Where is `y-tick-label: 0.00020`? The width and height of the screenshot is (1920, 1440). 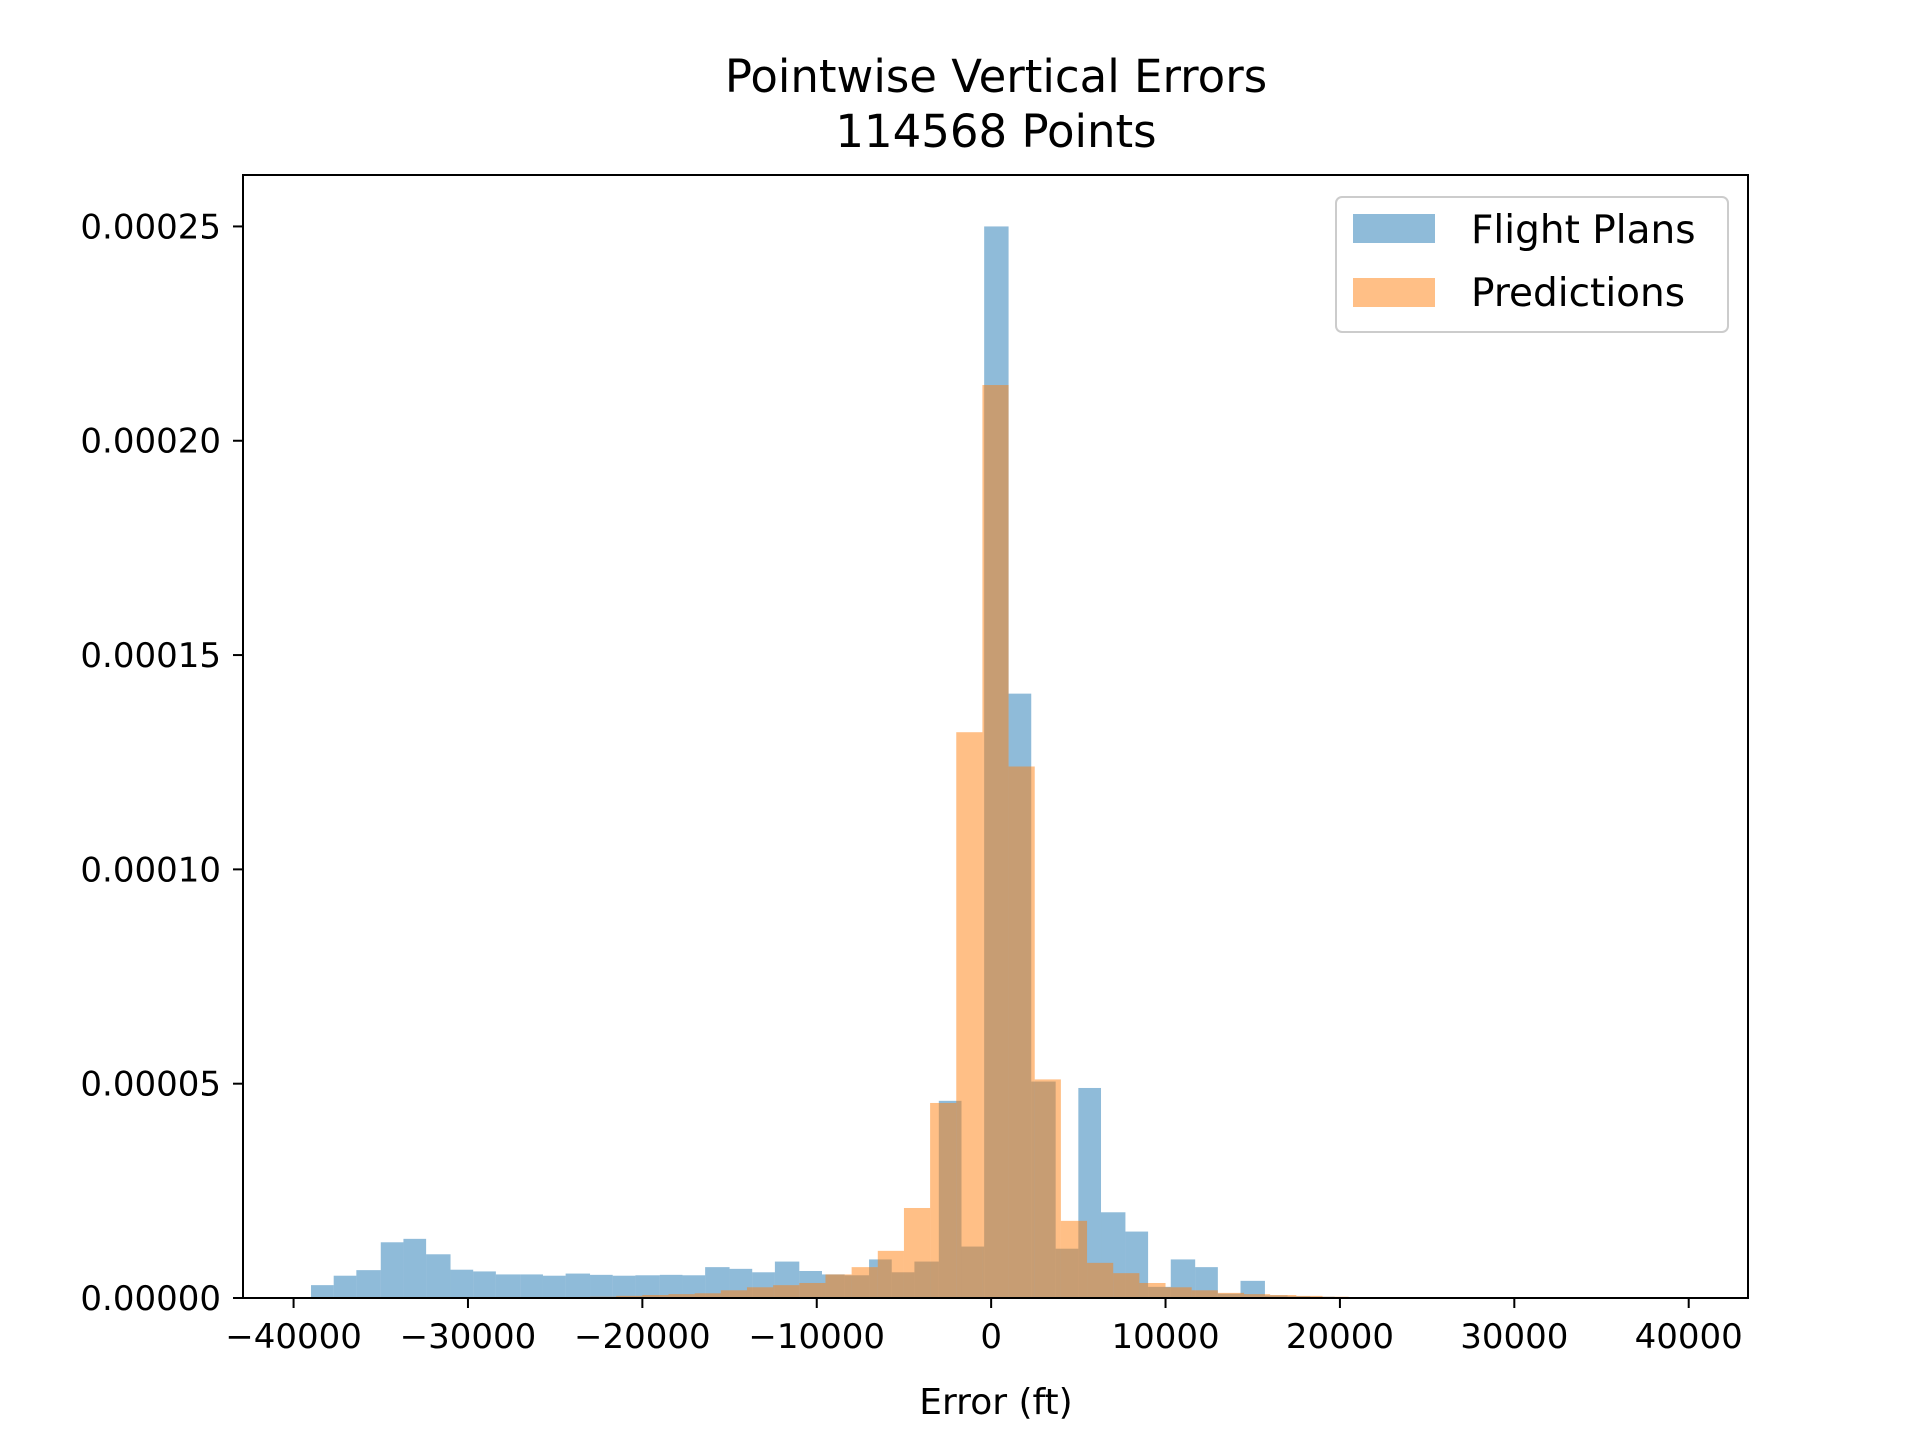 y-tick-label: 0.00020 is located at coordinates (150, 442).